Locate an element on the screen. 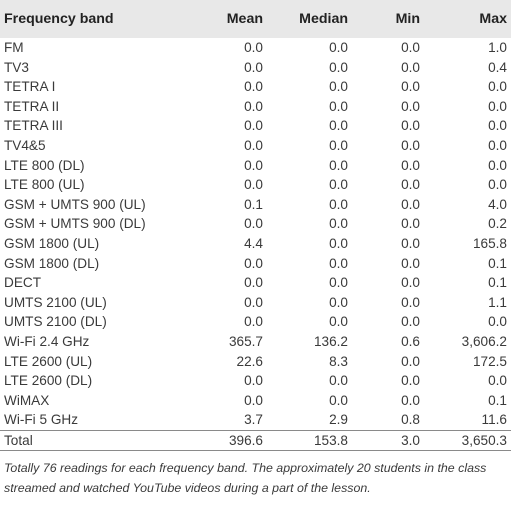 The image size is (511, 512). cell-frequency-band: GSM 1800 (DL) is located at coordinates (52, 263).